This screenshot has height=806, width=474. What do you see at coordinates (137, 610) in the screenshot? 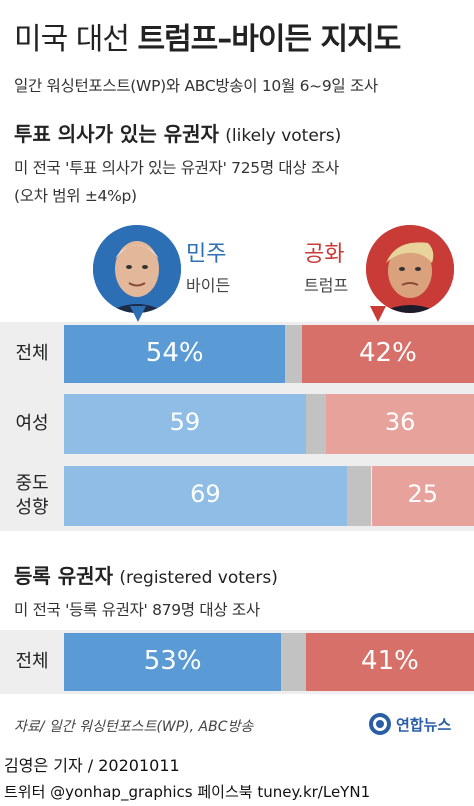
I see `section2-note1: 미 전국 '등록 유권자' 879명 대상 조사` at bounding box center [137, 610].